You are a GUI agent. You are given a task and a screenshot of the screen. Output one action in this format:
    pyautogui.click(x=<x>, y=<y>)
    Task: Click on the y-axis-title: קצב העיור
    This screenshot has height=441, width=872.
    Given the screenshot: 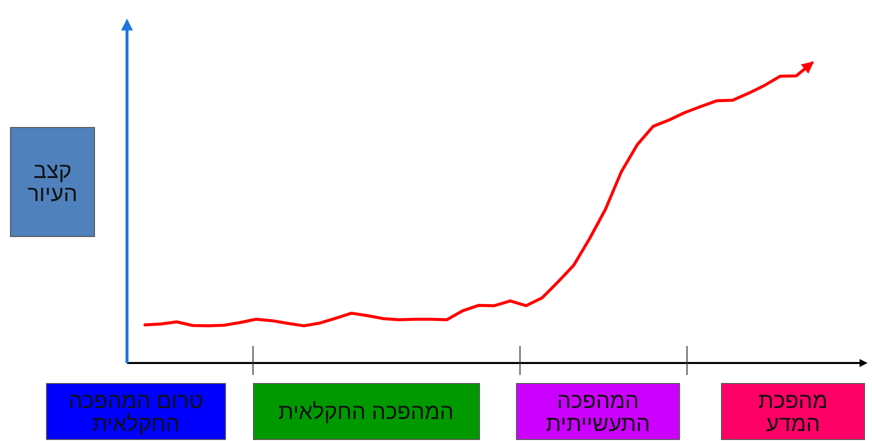 What is the action you would take?
    pyautogui.click(x=52, y=182)
    